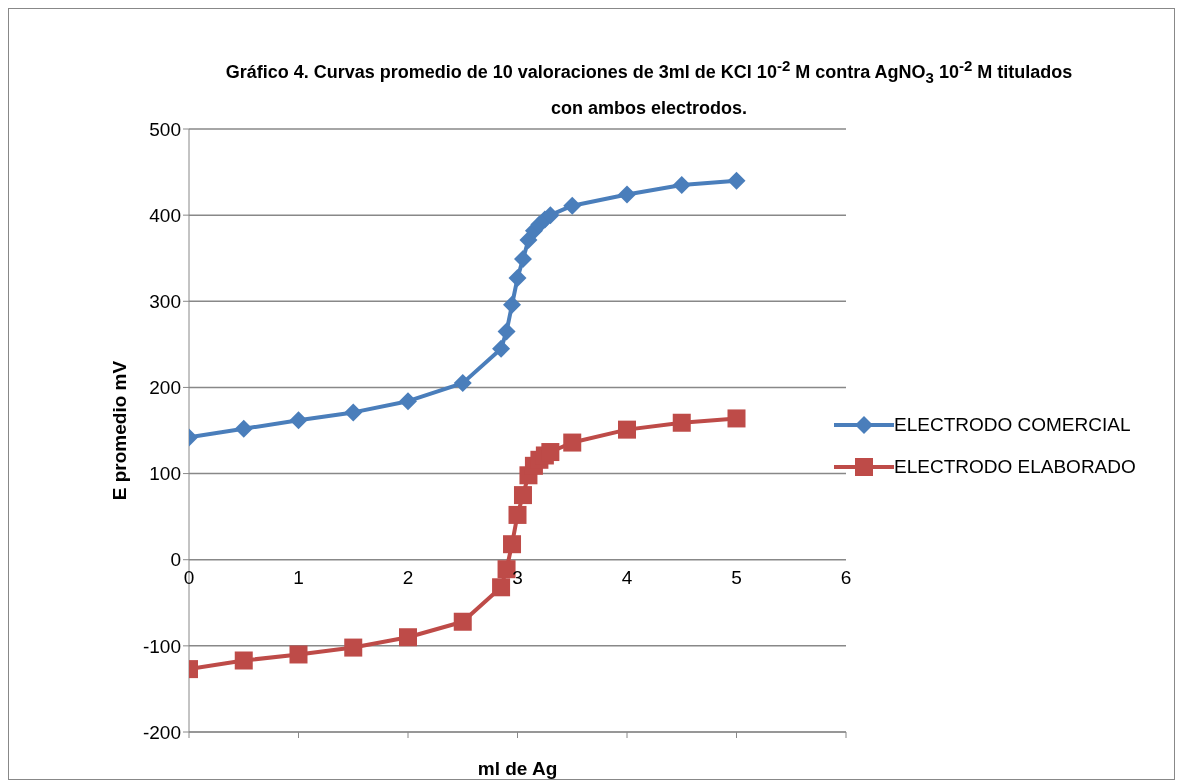  What do you see at coordinates (189, 577) in the screenshot?
I see `x-tick-label: 0` at bounding box center [189, 577].